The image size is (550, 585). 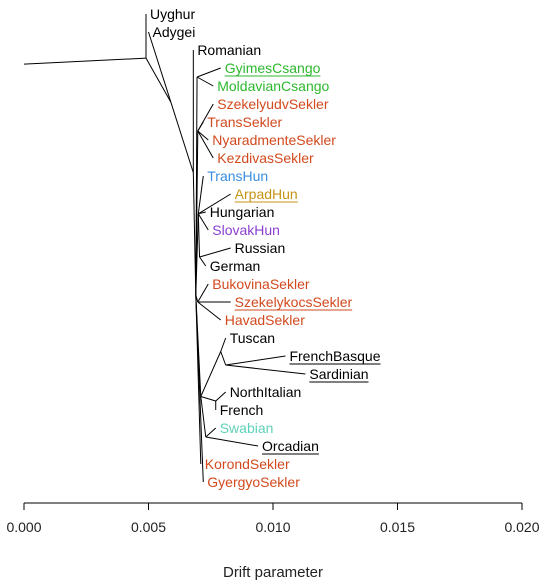 I want to click on leaf-label: SzekelyudvSekler, so click(x=273, y=104).